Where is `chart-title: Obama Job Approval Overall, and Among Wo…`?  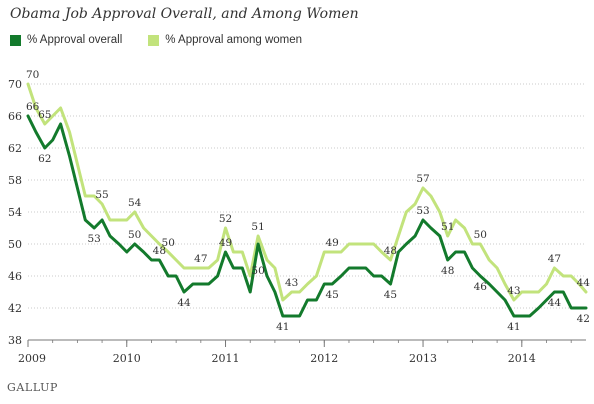
chart-title: Obama Job Approval Overall, and Among Wo… is located at coordinates (184, 14).